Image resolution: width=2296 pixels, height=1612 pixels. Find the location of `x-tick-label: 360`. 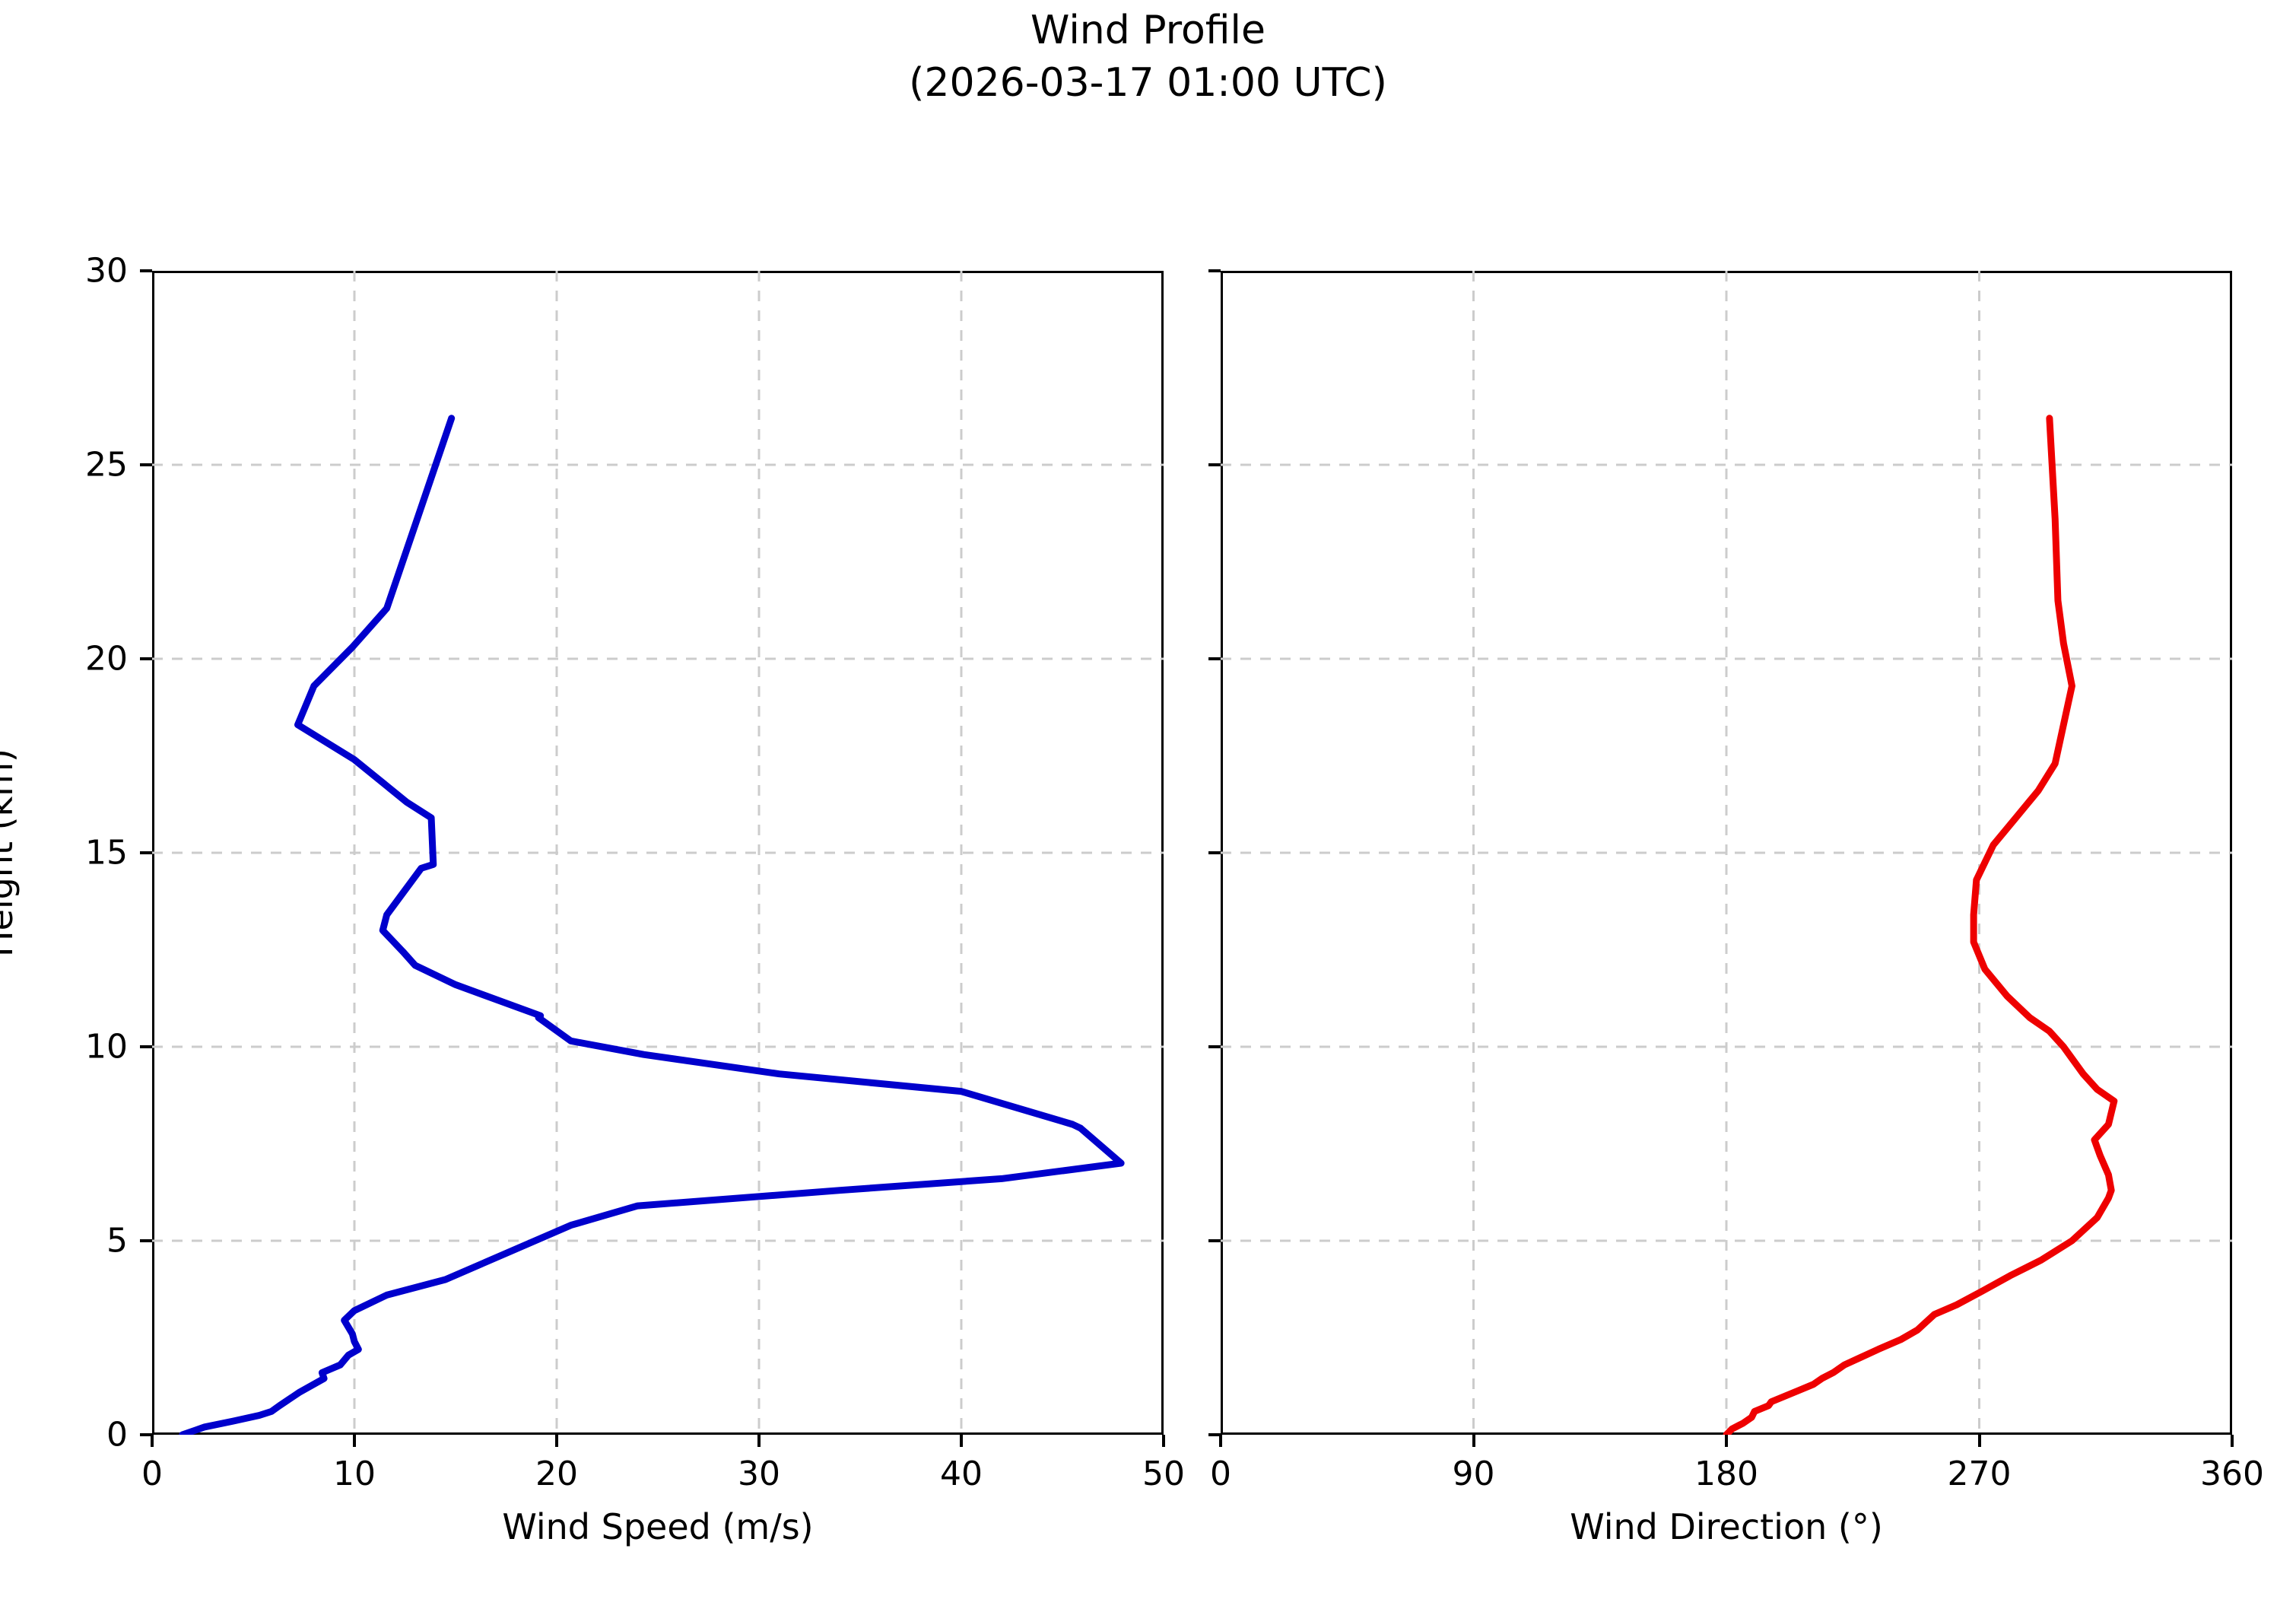

x-tick-label: 360 is located at coordinates (2232, 1474).